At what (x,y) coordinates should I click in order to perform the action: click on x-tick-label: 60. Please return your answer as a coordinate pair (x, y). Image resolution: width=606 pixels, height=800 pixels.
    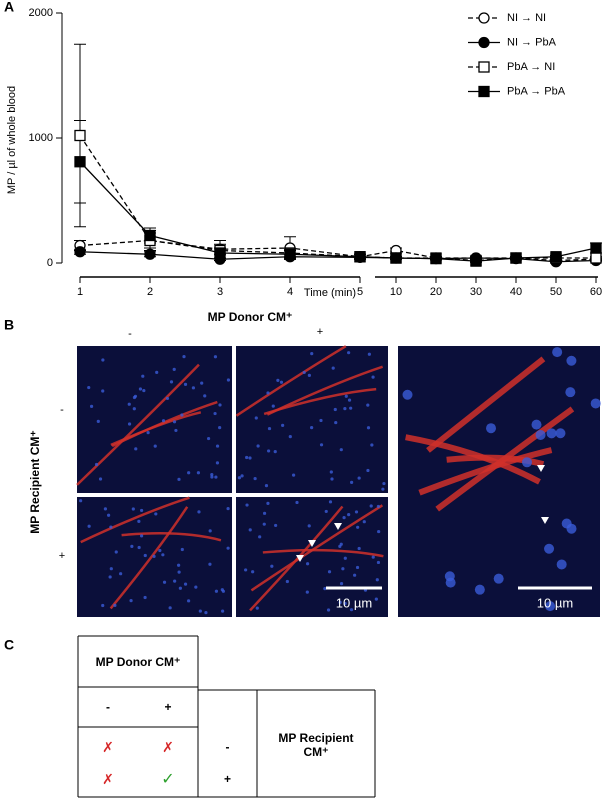
    Looking at the image, I should click on (596, 292).